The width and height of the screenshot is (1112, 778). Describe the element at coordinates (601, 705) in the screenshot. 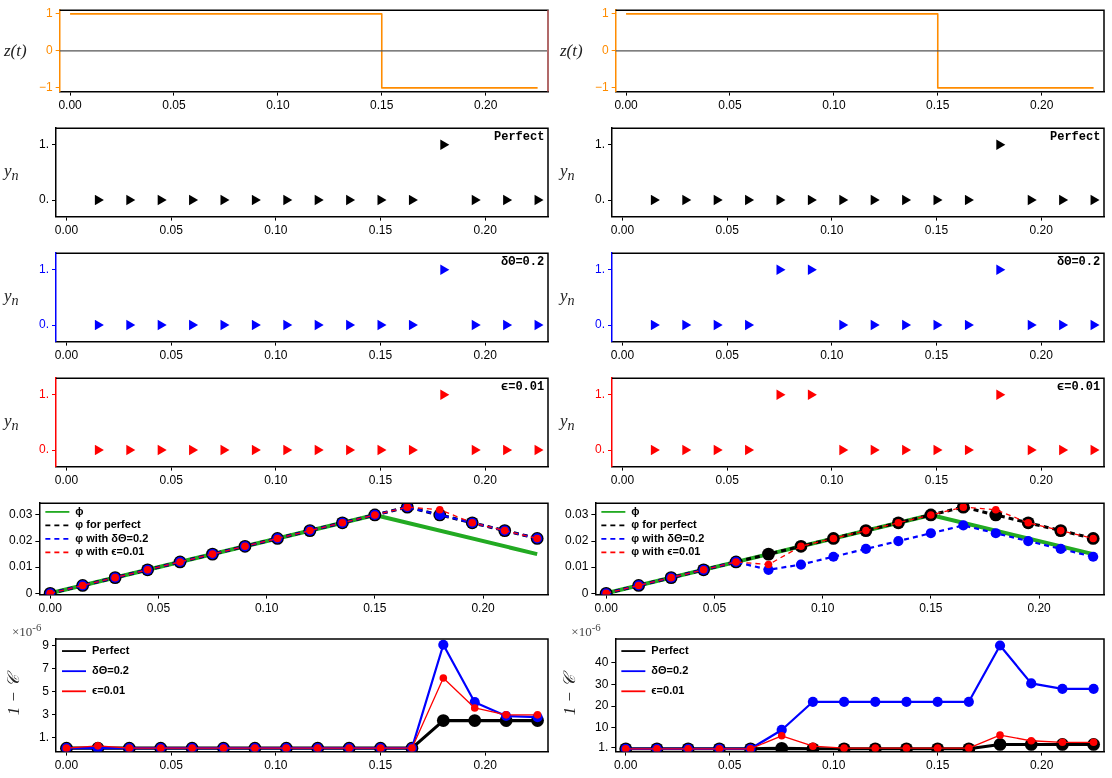

I see `y-tick-label: 20` at that location.